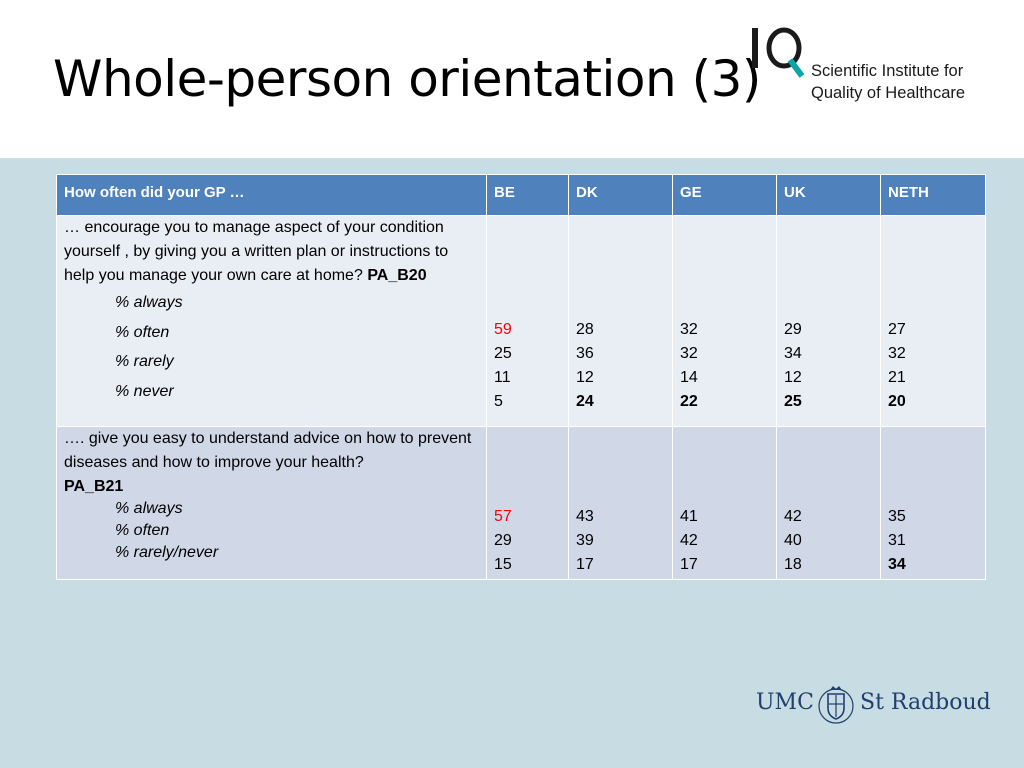 The width and height of the screenshot is (1024, 768). I want to click on iq-logo: IQ, so click(778, 52).